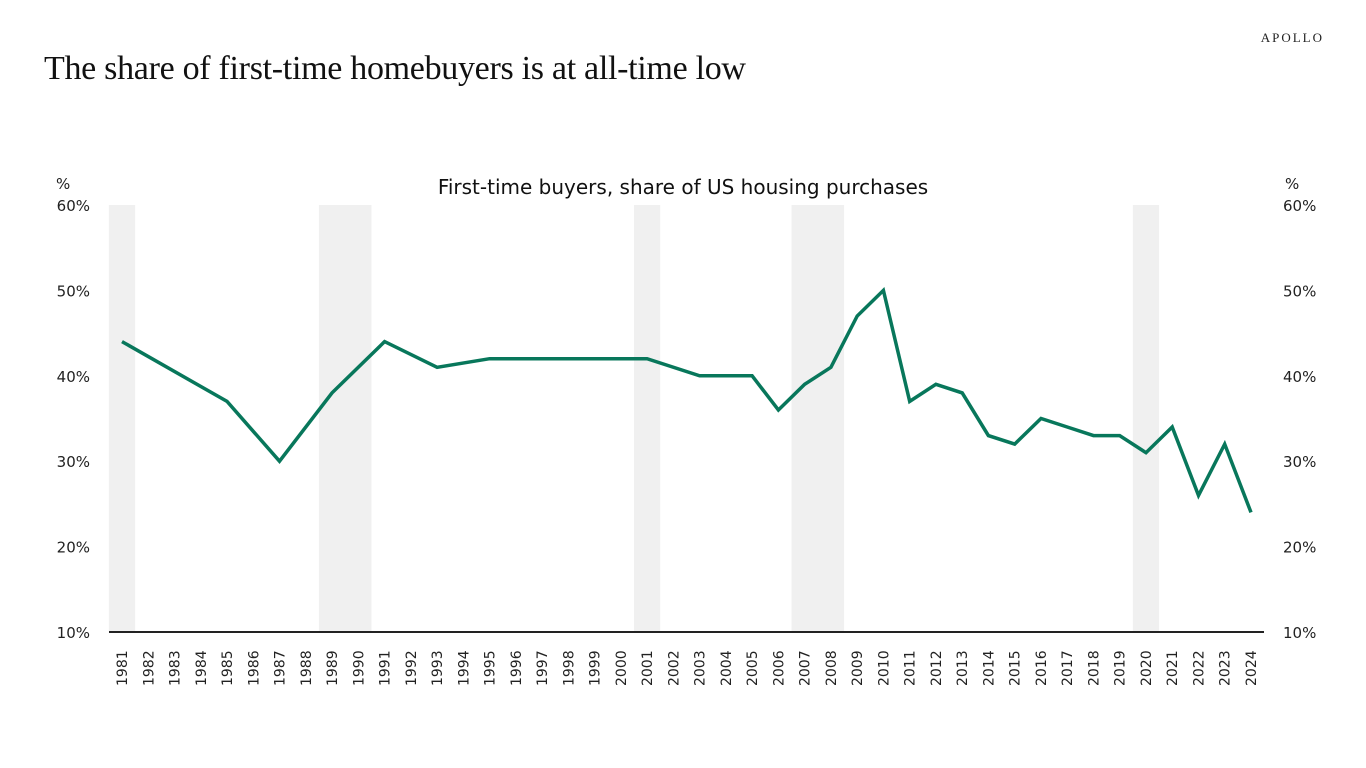 The image size is (1366, 768). What do you see at coordinates (543, 668) in the screenshot?
I see `x-tick-label: 1997` at bounding box center [543, 668].